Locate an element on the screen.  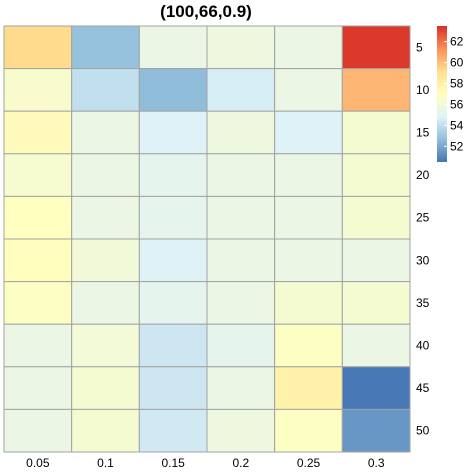
y-tick-label: 50 is located at coordinates (423, 431).